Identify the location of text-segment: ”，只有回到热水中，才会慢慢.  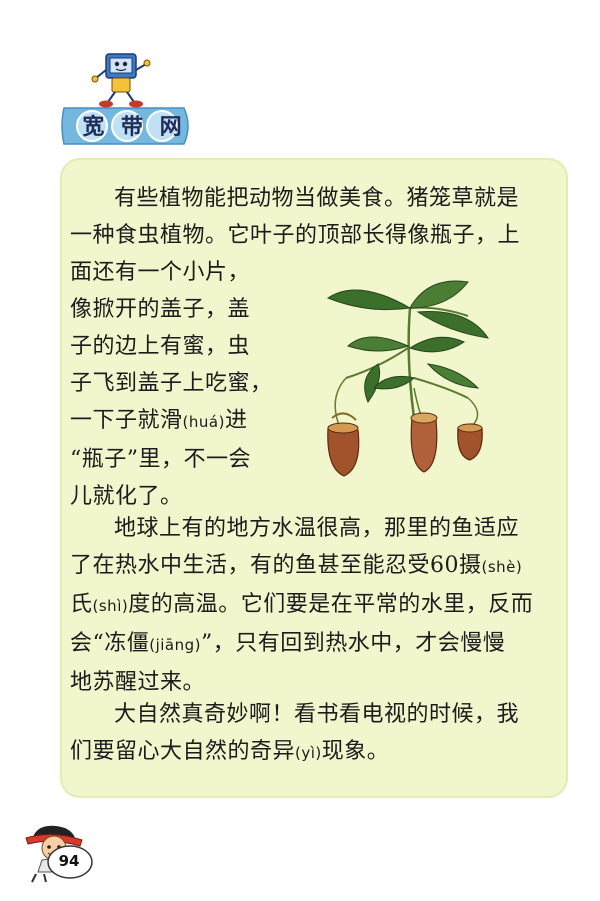
(353, 643).